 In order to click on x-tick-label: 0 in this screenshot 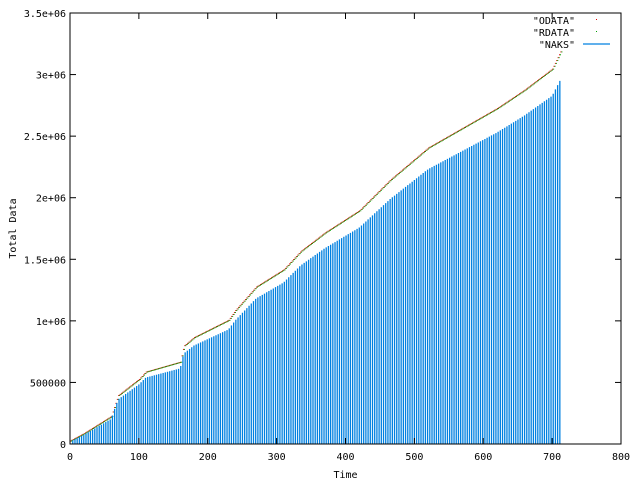, I will do `click(70, 457)`.